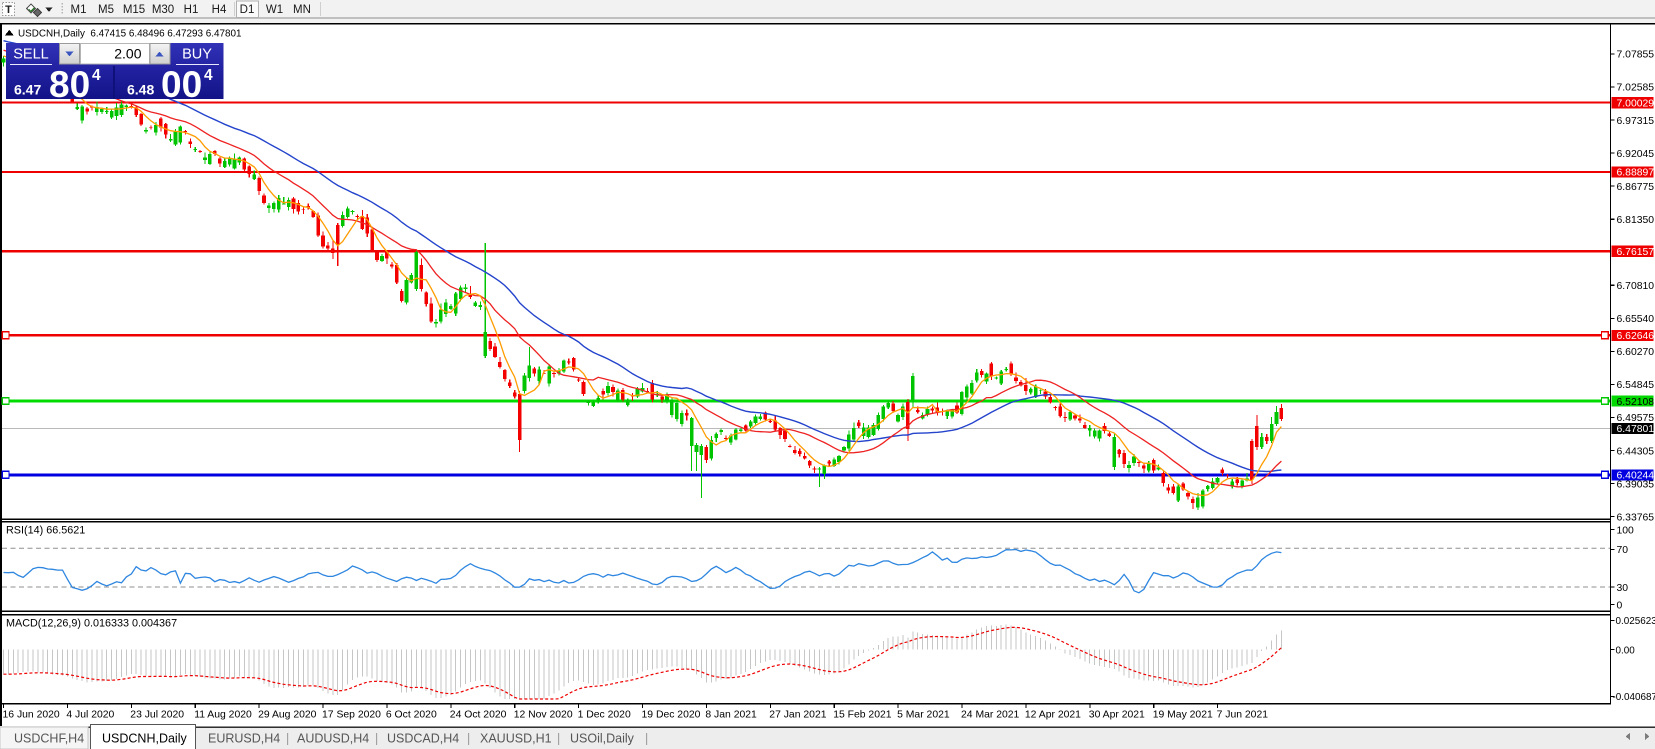  Describe the element at coordinates (30, 55) in the screenshot. I see `svg-text: SELL` at that location.